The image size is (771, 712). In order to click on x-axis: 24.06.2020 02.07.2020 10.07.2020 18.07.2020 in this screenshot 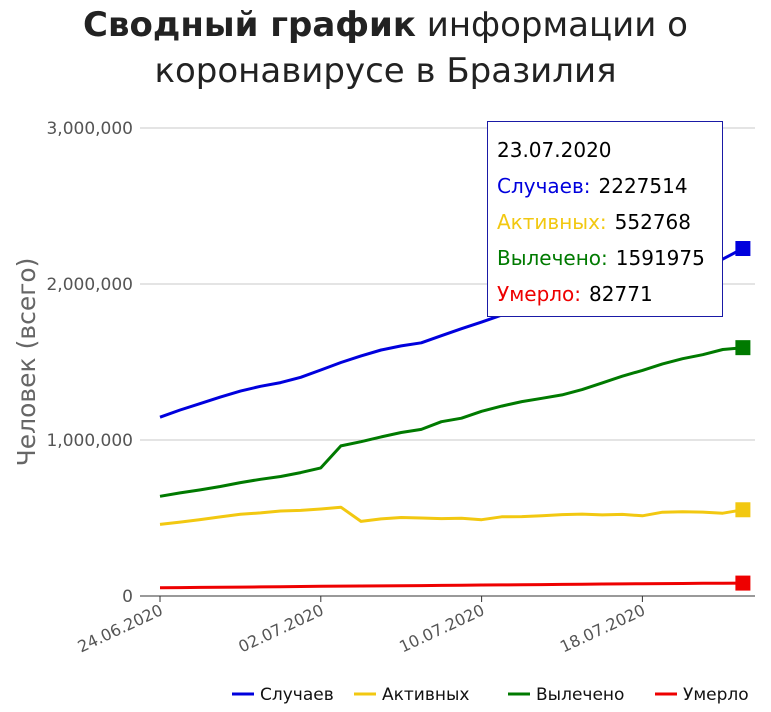, I will do `click(361, 626)`.